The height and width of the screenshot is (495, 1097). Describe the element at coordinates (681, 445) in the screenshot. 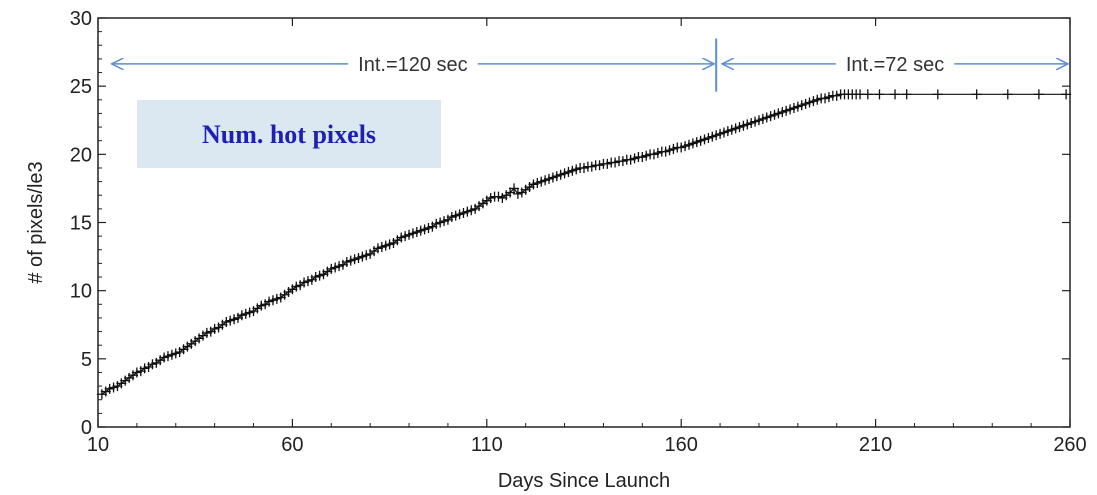

I see `x-tick-label: 160` at that location.